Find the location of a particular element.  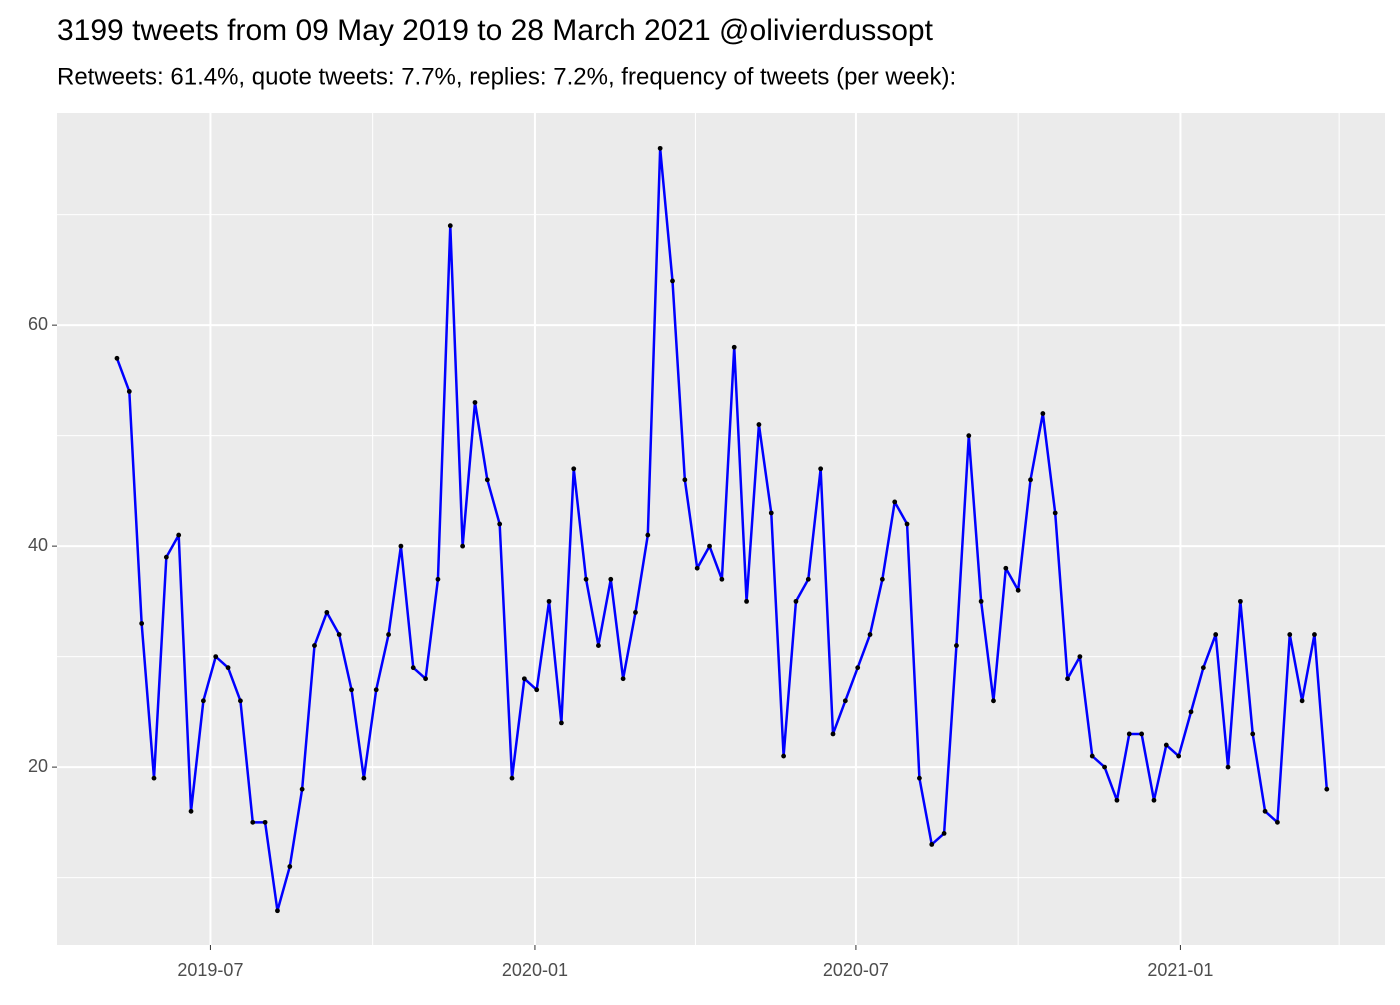

y-tick-label: 60 is located at coordinates (38, 324).